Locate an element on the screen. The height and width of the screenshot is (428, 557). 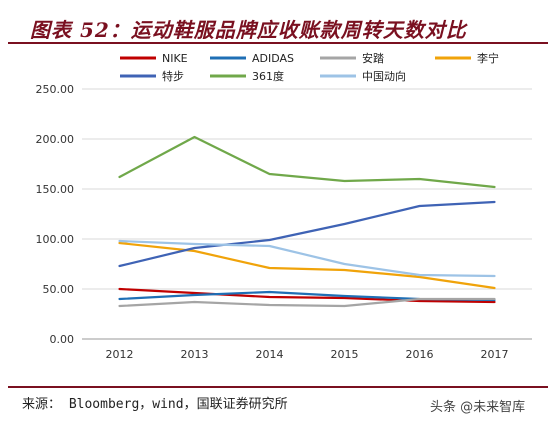
legend-label: 特步 is located at coordinates (173, 76).